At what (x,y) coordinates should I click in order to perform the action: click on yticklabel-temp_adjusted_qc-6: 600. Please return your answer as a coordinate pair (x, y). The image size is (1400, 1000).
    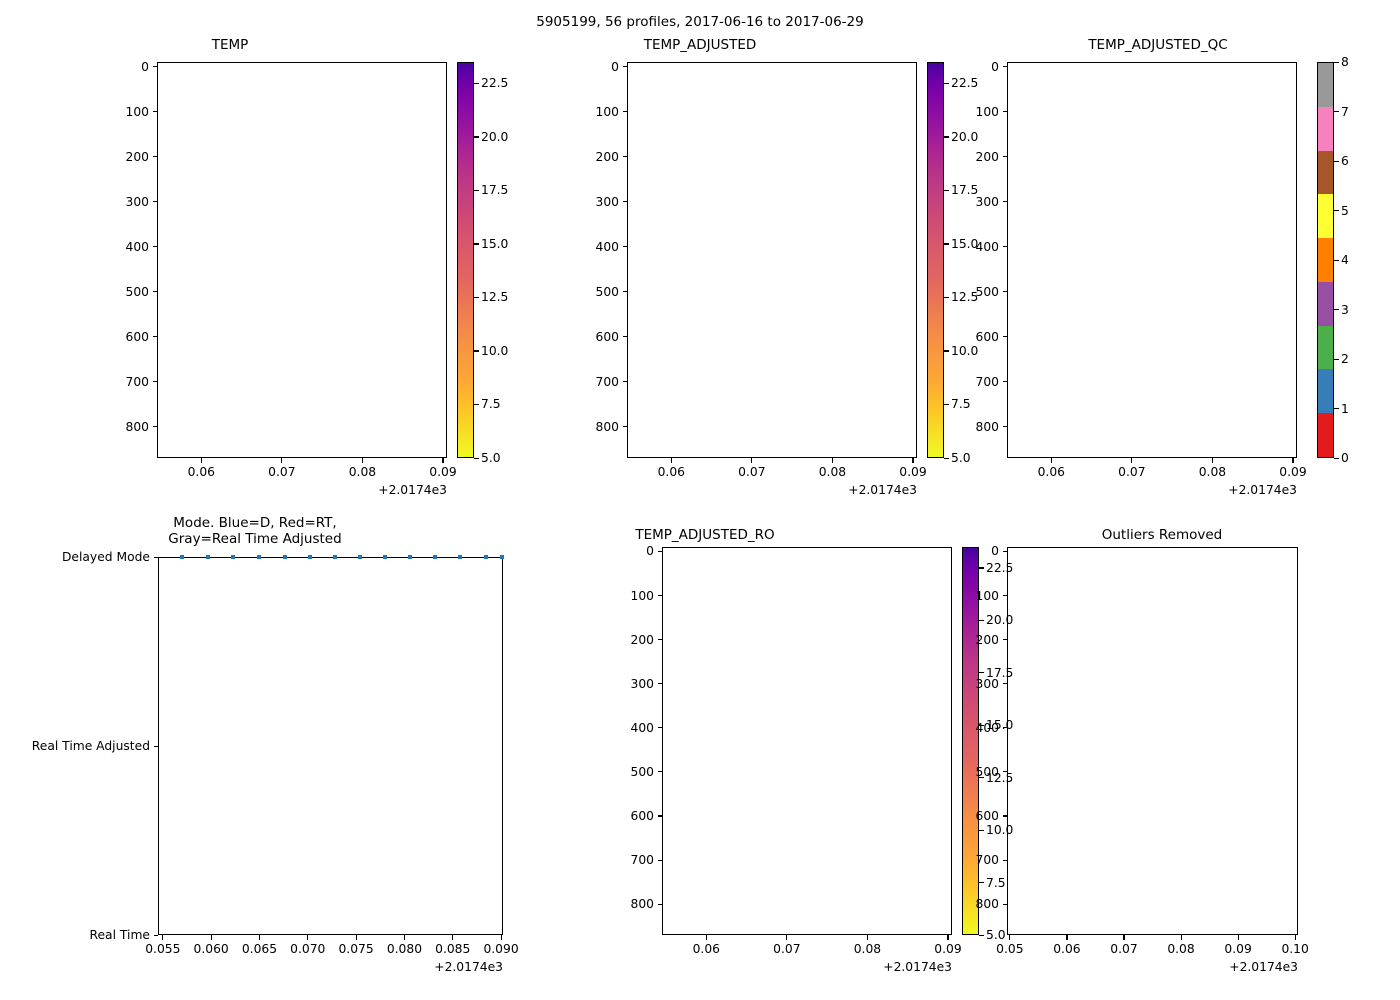
    Looking at the image, I should click on (987, 336).